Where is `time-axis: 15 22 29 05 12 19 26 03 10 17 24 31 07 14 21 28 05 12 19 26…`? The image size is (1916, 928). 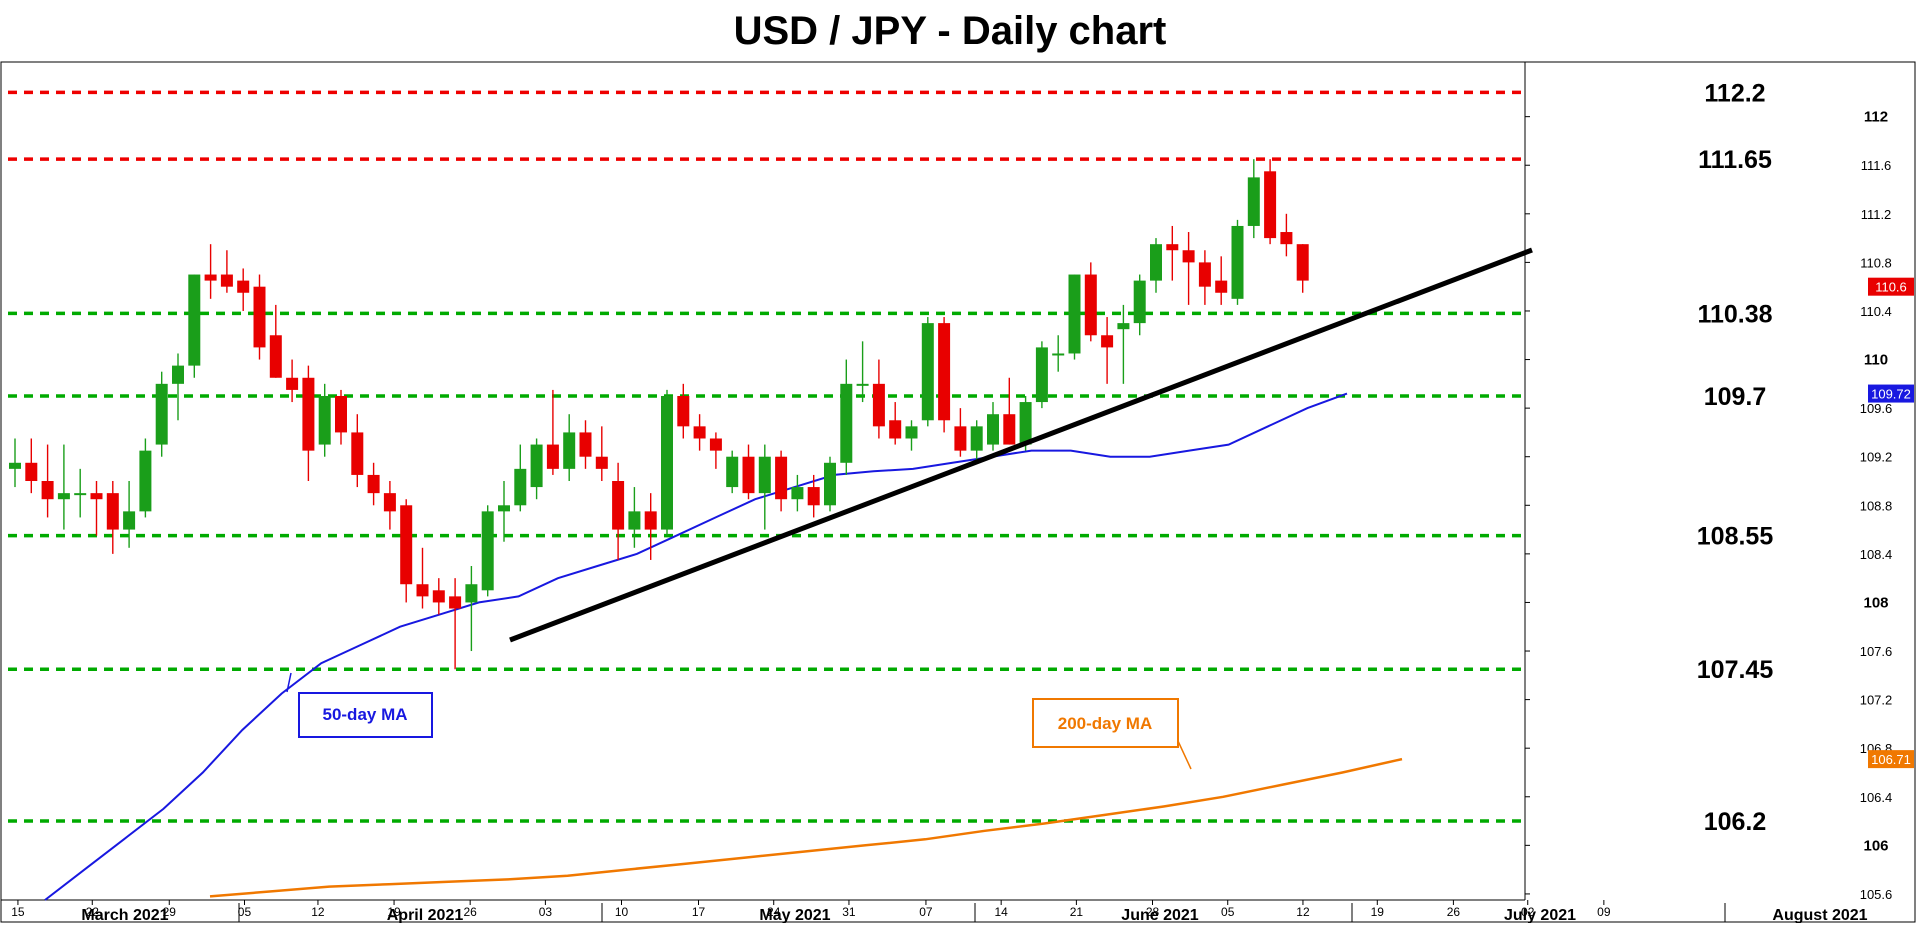 time-axis: 15 22 29 05 12 19 26 03 10 17 24 31 07 14 21 28 05 12 19 26… is located at coordinates (939, 912).